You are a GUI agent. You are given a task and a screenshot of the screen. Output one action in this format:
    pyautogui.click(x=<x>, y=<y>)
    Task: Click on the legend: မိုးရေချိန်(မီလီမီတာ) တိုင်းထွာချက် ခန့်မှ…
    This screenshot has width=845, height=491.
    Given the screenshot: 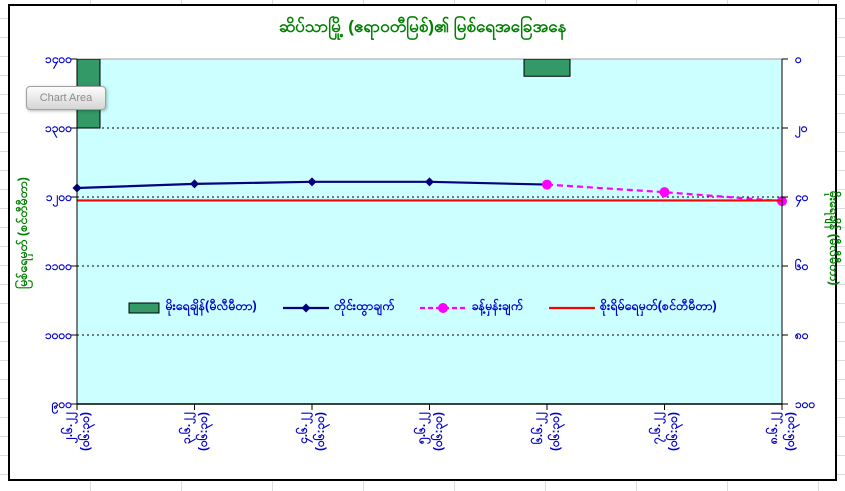 What is the action you would take?
    pyautogui.click(x=422, y=308)
    